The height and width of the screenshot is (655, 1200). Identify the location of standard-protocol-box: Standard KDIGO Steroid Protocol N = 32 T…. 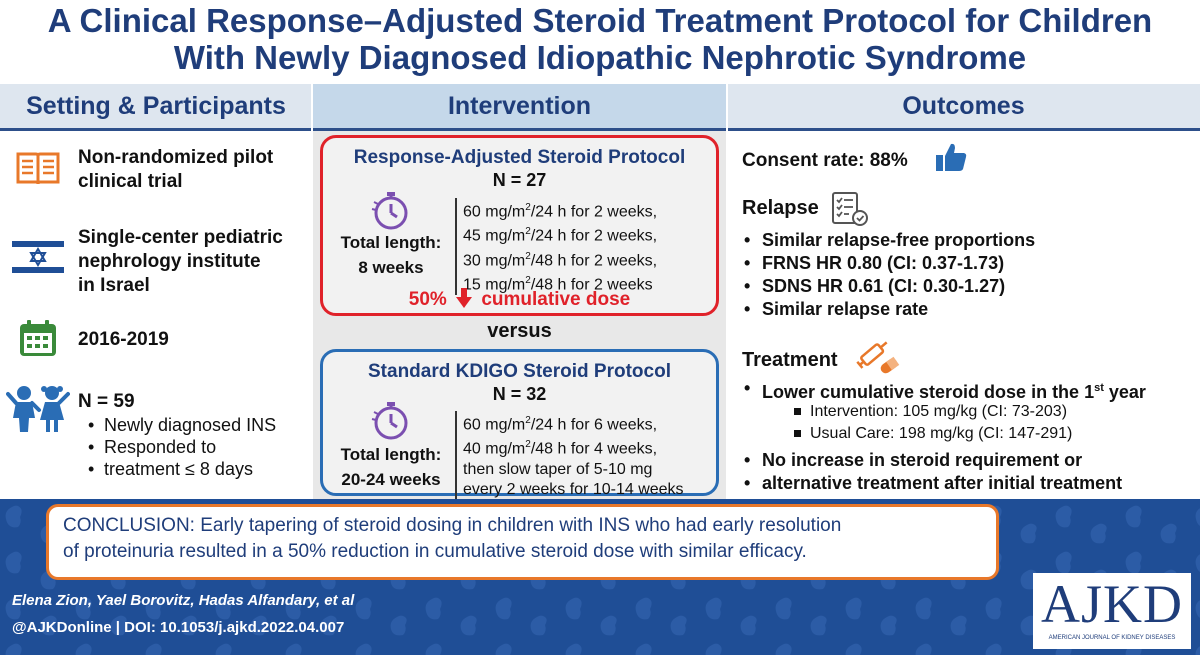
(519, 424).